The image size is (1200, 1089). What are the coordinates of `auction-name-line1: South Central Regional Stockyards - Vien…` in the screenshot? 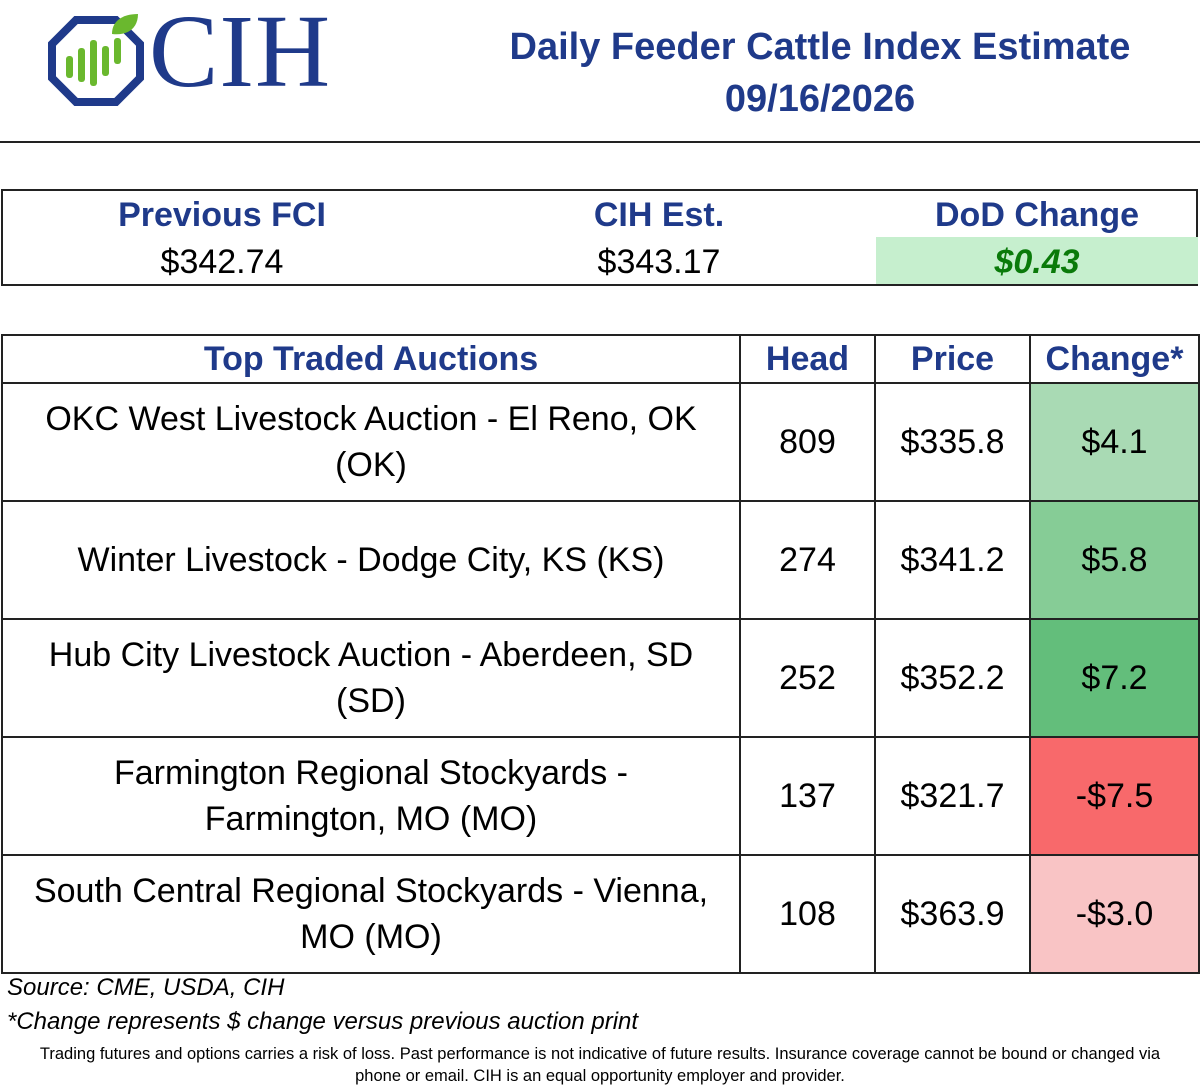 It's located at (371, 891).